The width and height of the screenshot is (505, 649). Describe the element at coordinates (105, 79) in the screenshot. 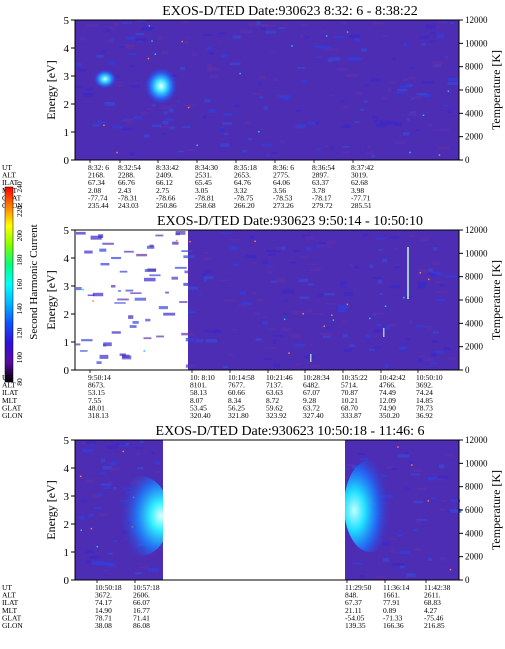

I see `panel-1-hot-spot-a` at that location.